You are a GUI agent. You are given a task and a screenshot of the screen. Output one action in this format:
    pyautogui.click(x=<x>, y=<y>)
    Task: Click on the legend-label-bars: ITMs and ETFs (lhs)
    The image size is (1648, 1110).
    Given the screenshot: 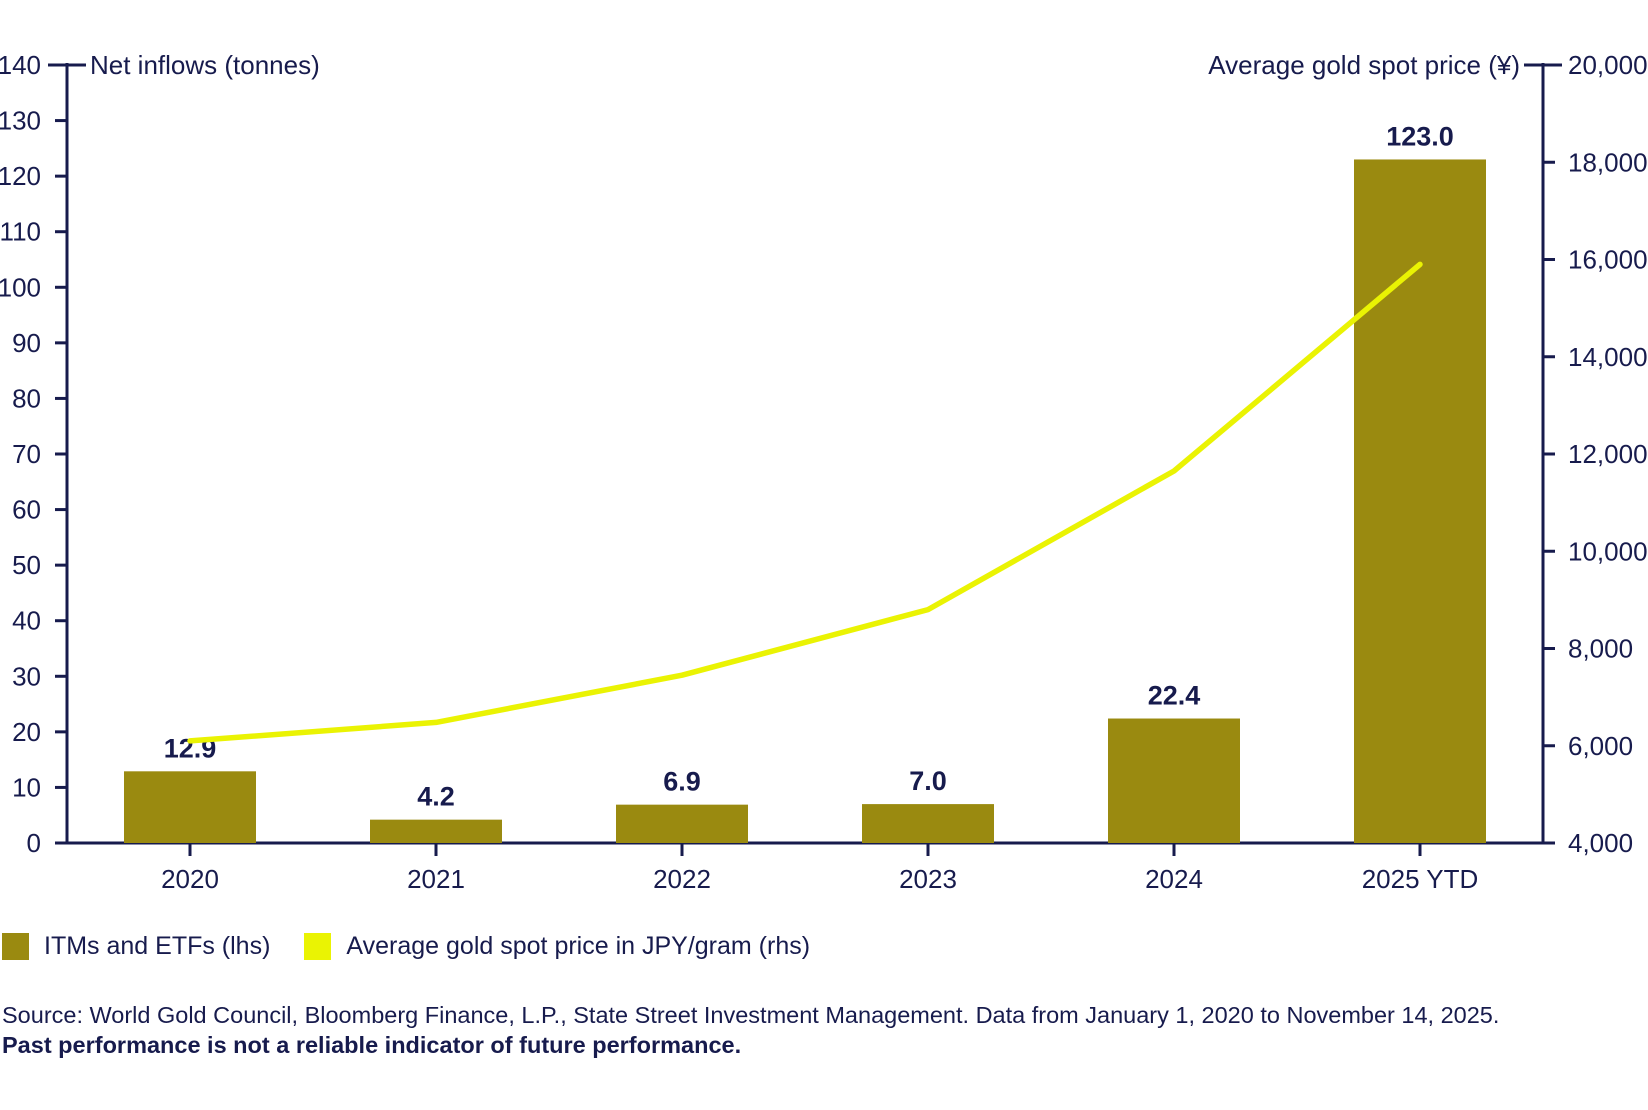 What is the action you would take?
    pyautogui.click(x=157, y=946)
    